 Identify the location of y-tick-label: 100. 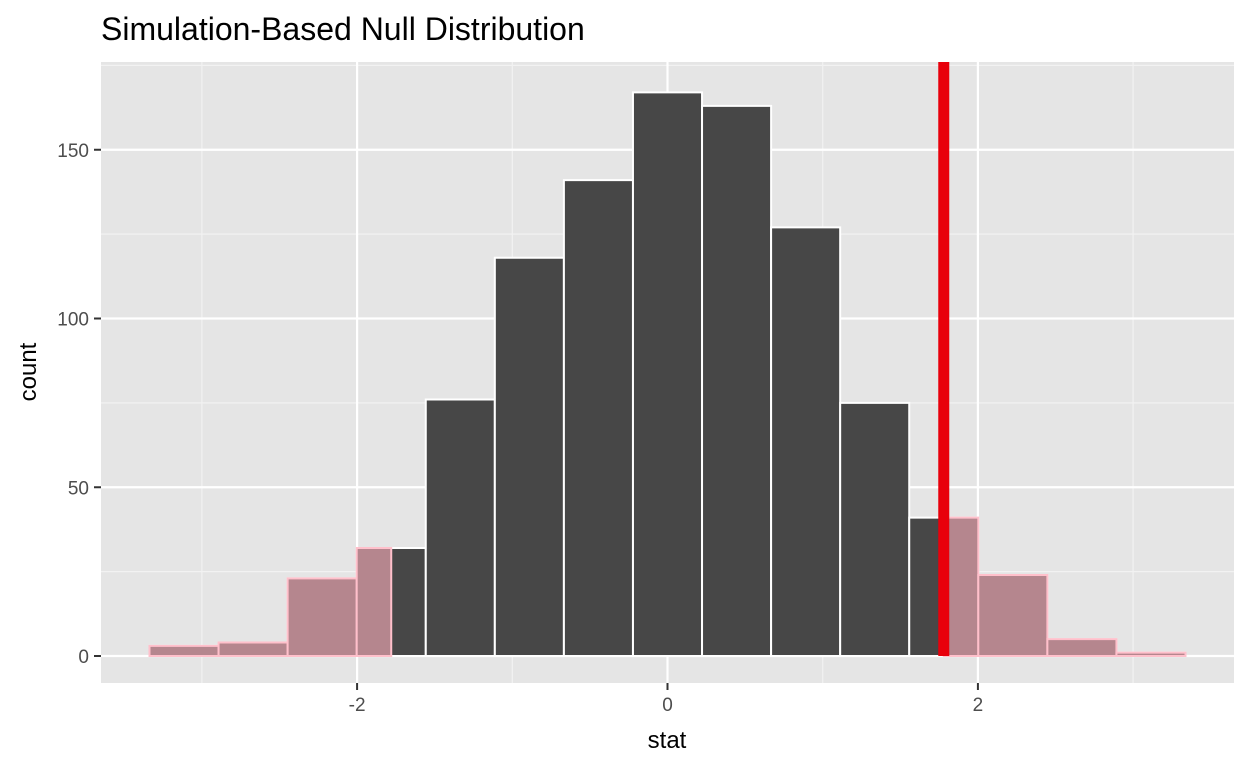
(73, 320).